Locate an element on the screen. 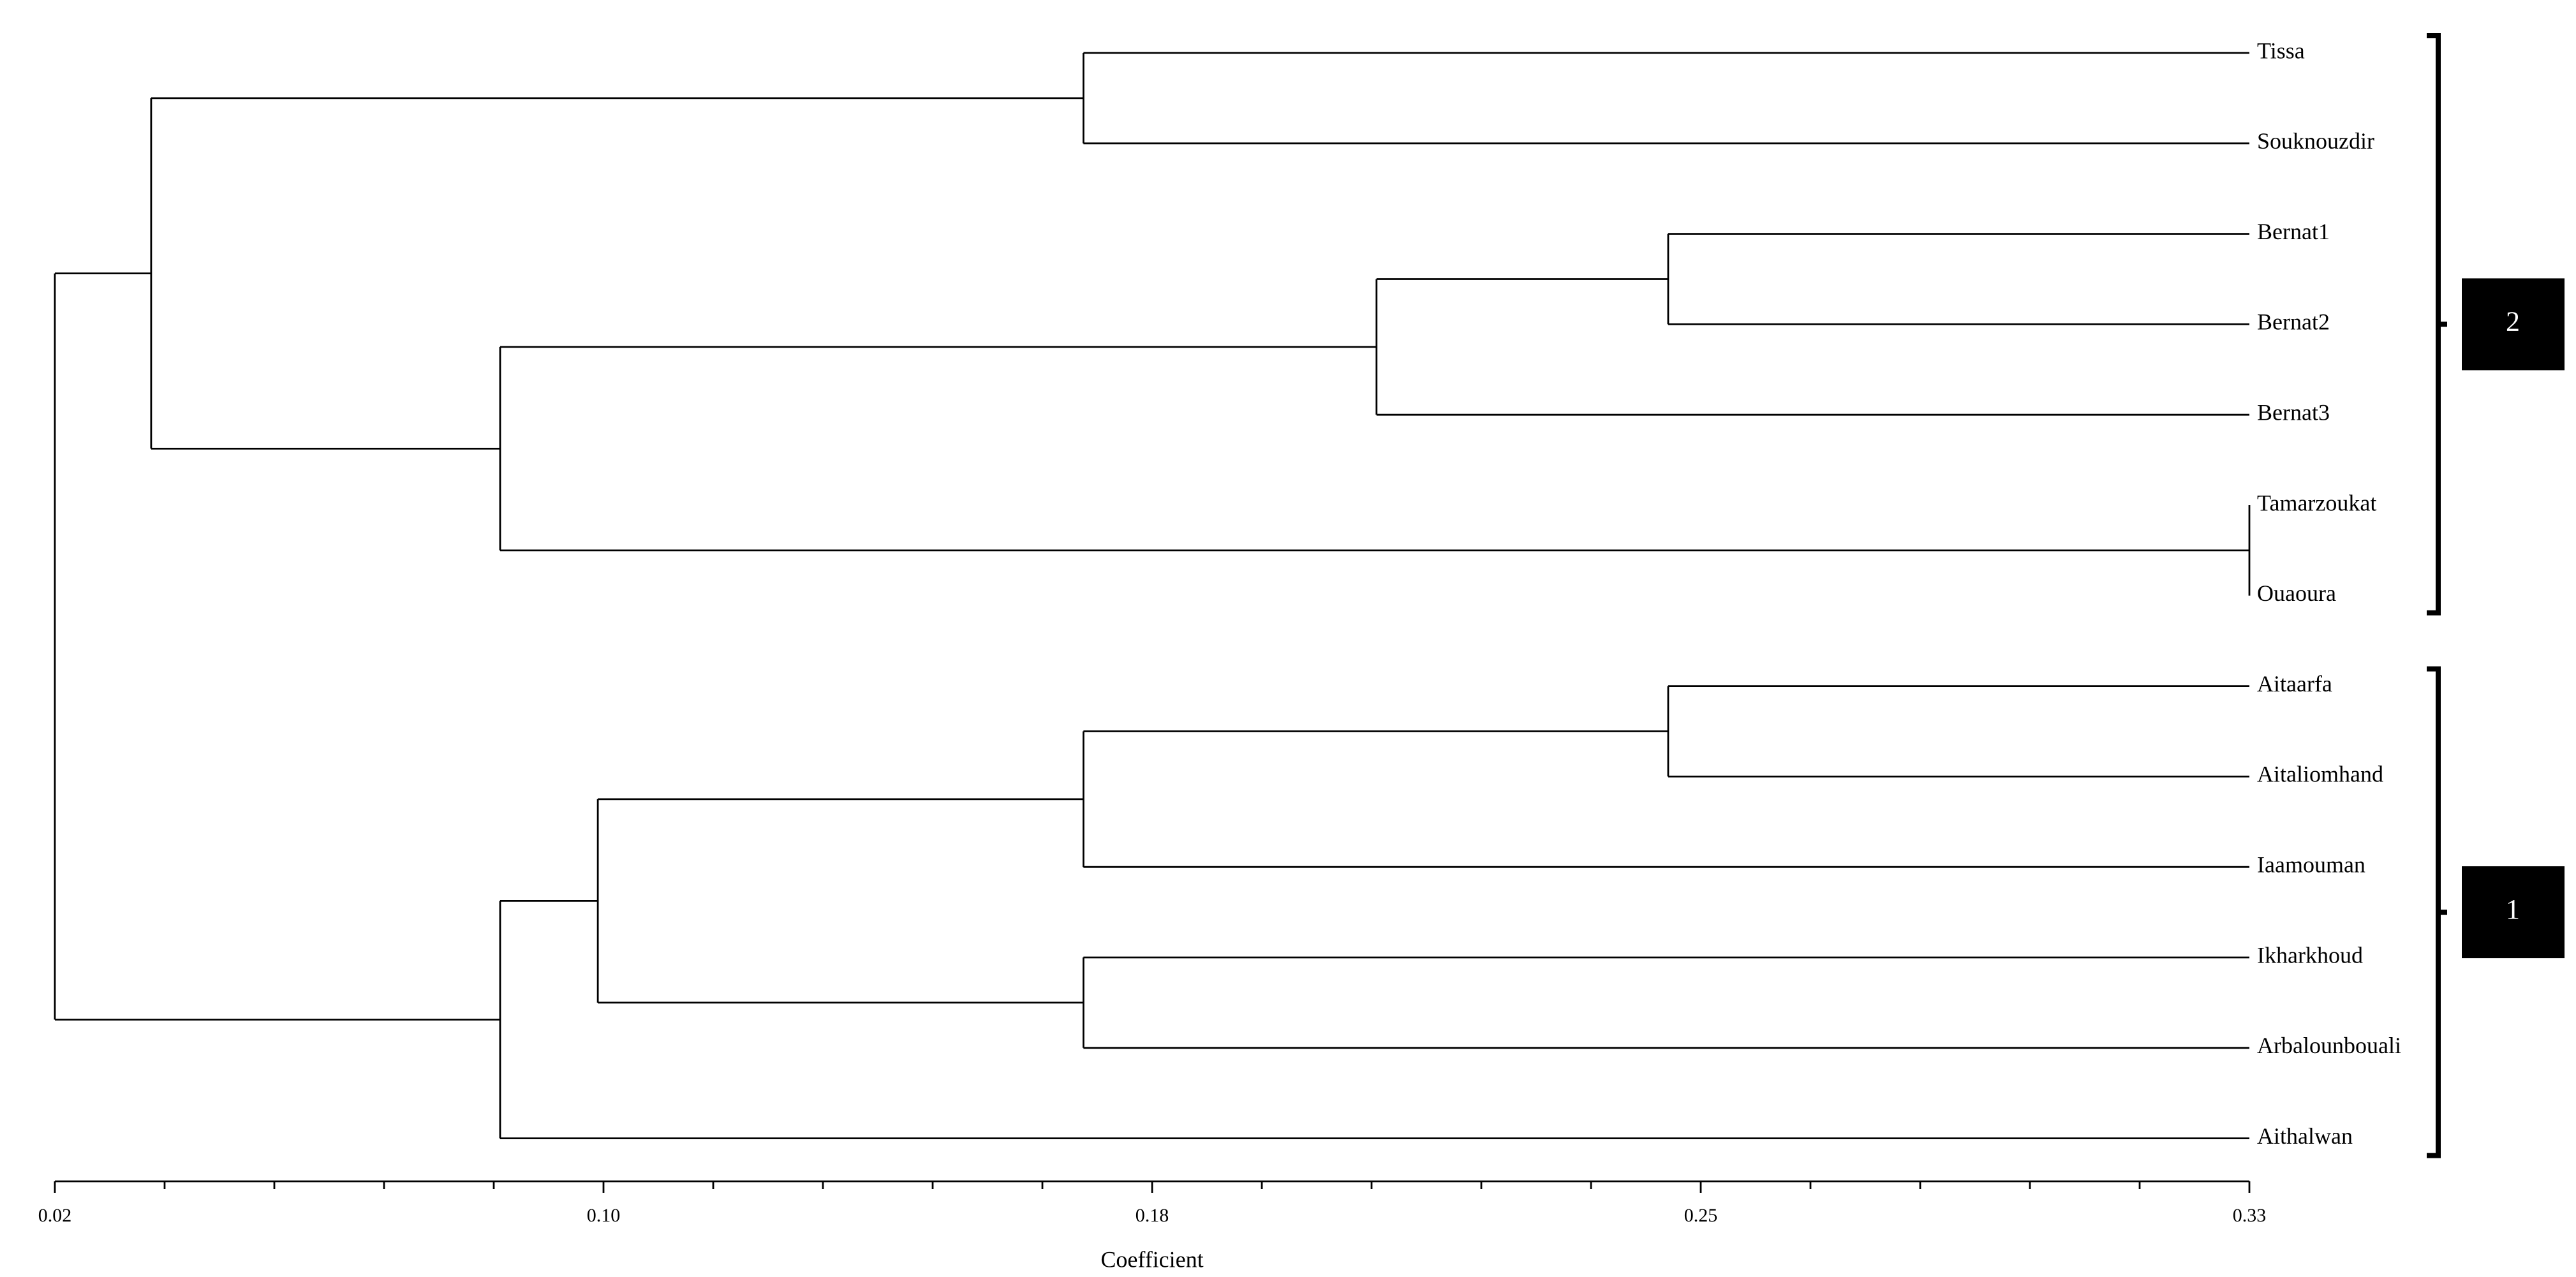  group-label: 2 is located at coordinates (2513, 321).